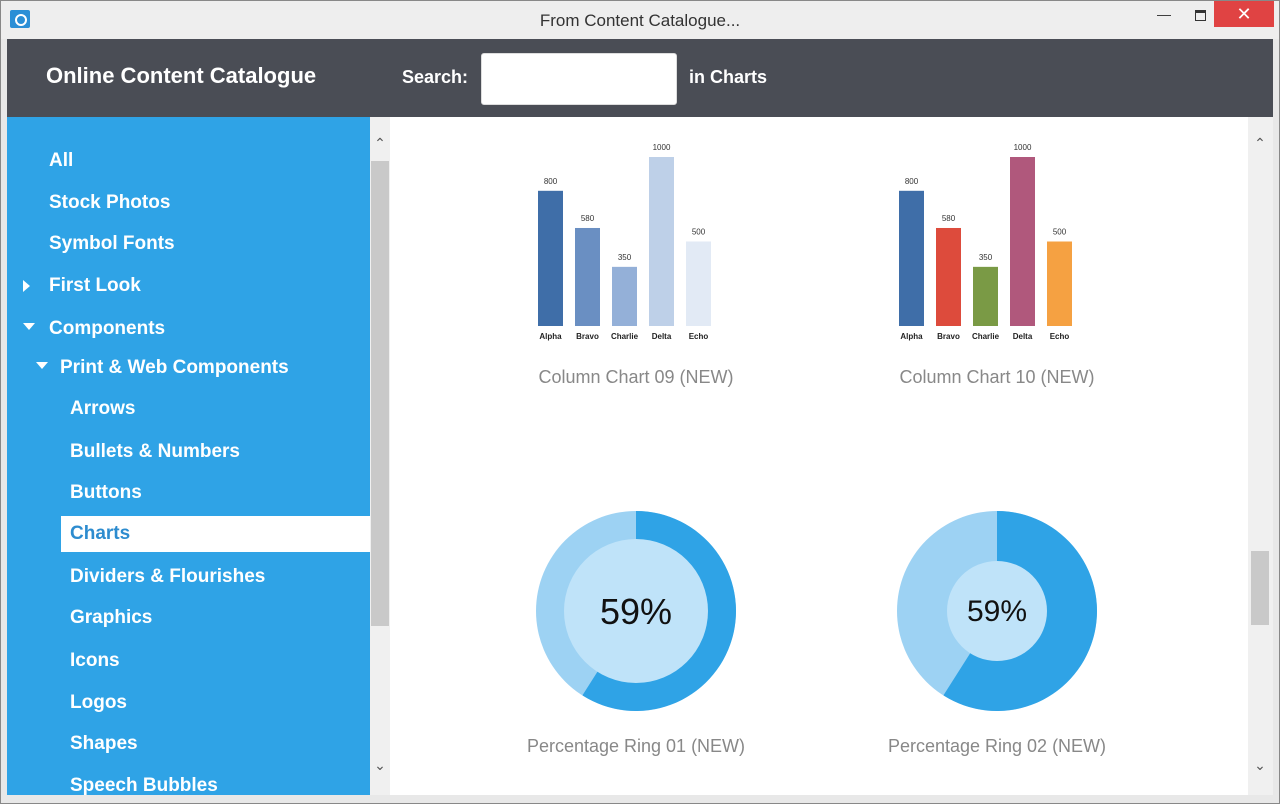 This screenshot has width=1280, height=804. I want to click on title-bar: From Content Catalogue... — ✕, so click(640, 20).